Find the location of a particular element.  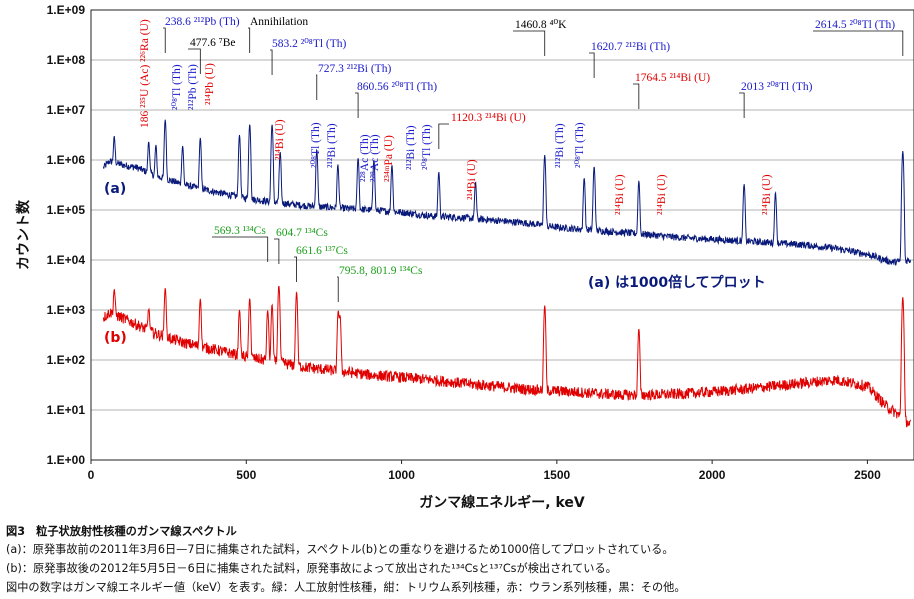

y-tick-label: 1.E+00 is located at coordinates (66, 460).